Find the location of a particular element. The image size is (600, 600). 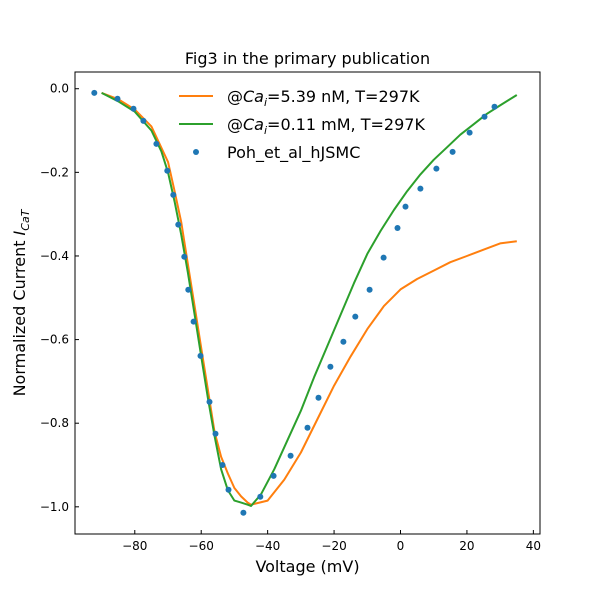

legend-entry: @Cai=5.39 nM, T=297K is located at coordinates (299, 98).